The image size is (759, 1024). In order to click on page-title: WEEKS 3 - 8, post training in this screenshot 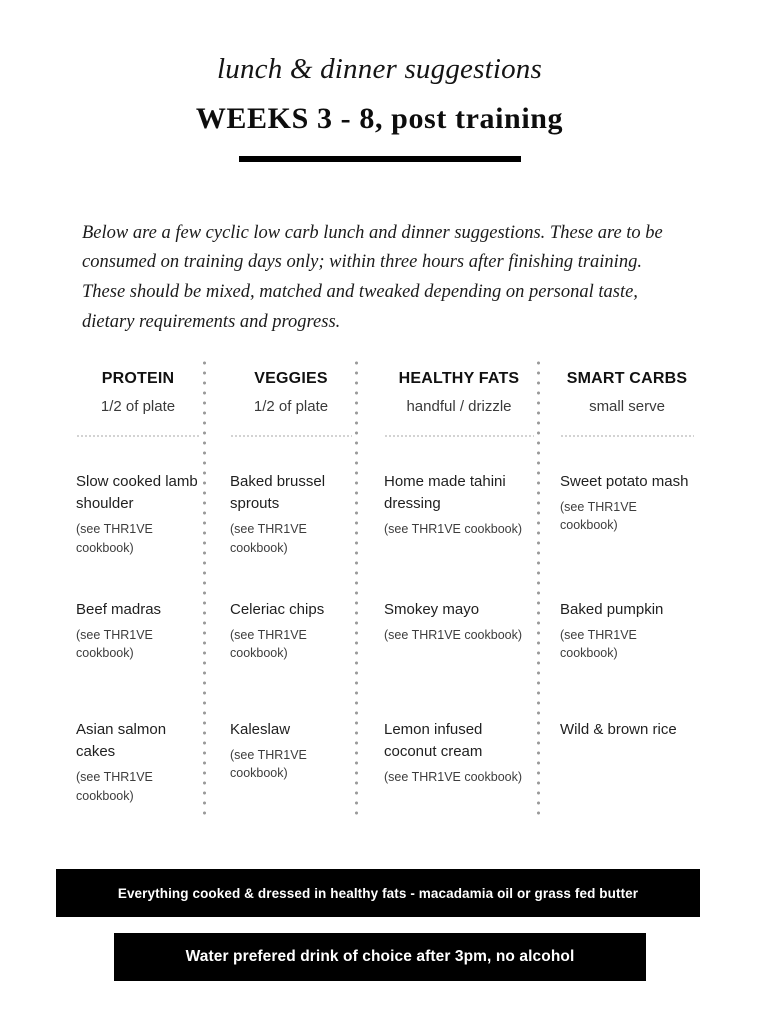, I will do `click(379, 118)`.